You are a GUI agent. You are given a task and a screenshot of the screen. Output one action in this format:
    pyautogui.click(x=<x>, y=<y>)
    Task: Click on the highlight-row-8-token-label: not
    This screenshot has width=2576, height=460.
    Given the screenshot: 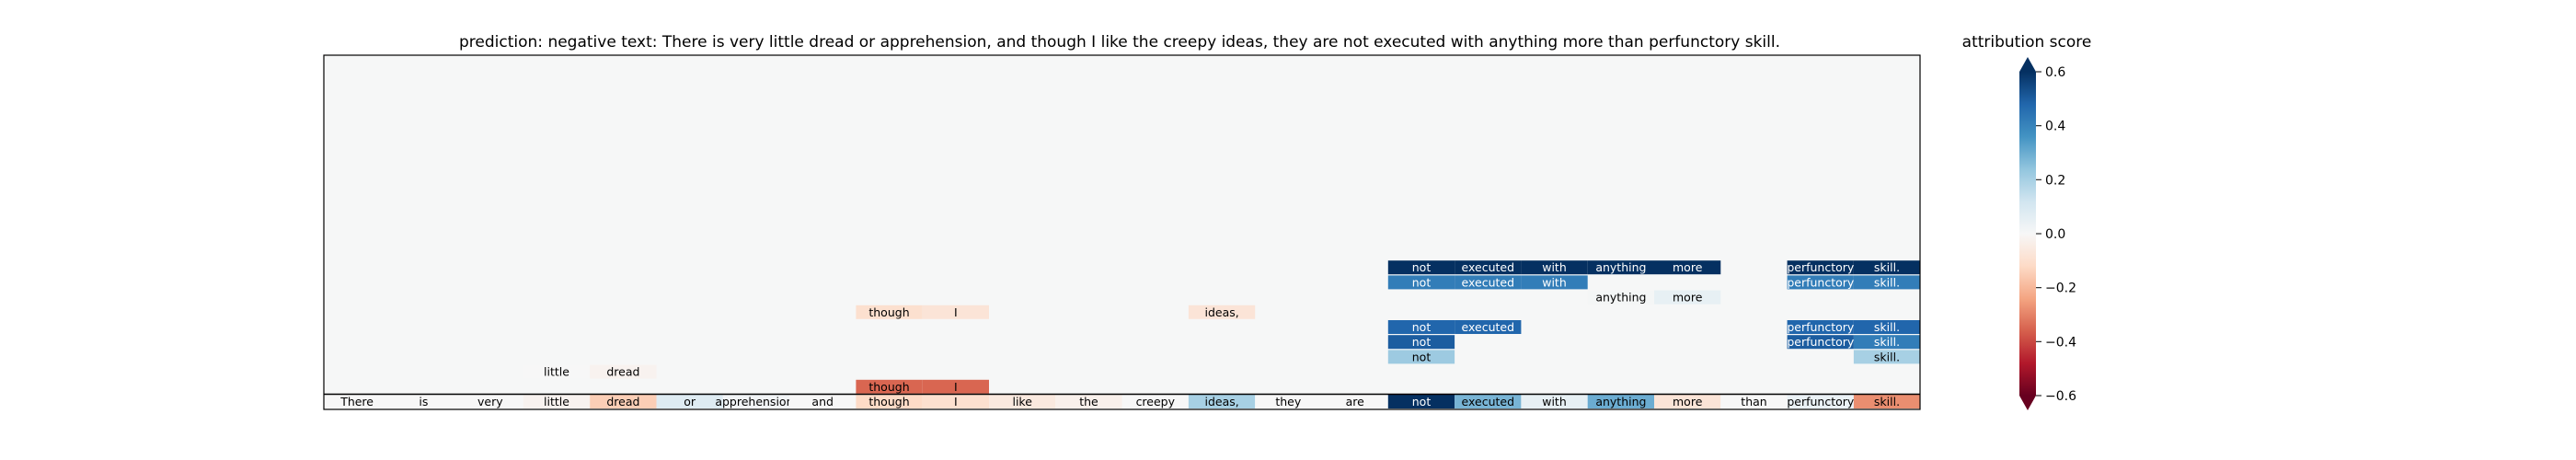 What is the action you would take?
    pyautogui.click(x=1422, y=282)
    